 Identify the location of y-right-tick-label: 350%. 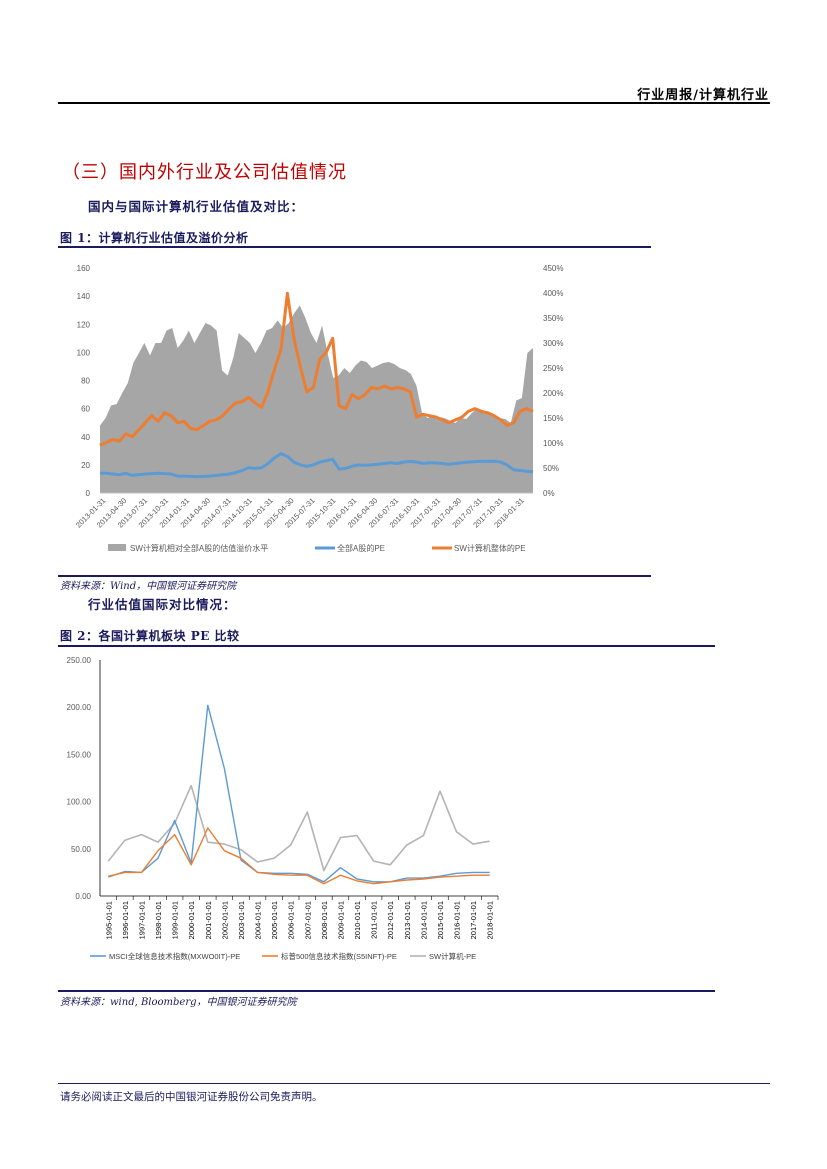
(553, 318).